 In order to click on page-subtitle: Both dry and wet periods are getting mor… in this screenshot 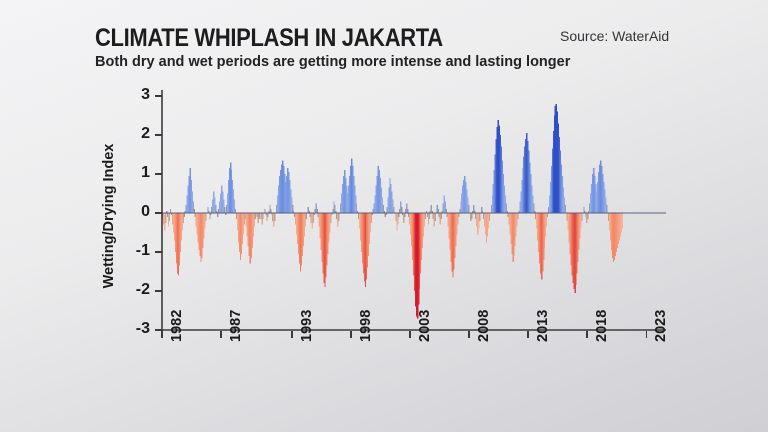, I will do `click(333, 62)`.